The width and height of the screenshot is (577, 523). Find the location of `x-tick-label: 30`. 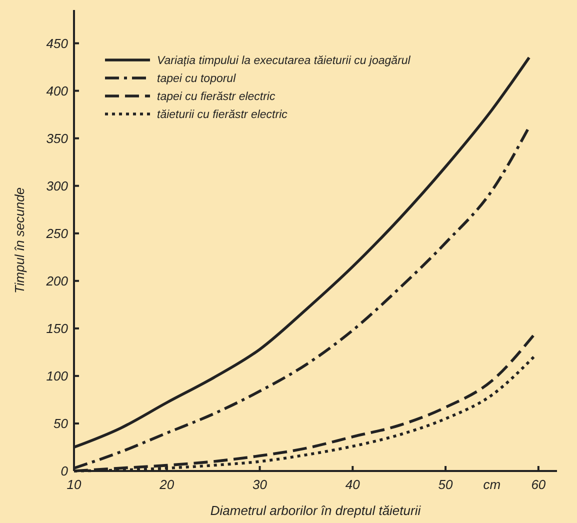

x-tick-label: 30 is located at coordinates (260, 484).